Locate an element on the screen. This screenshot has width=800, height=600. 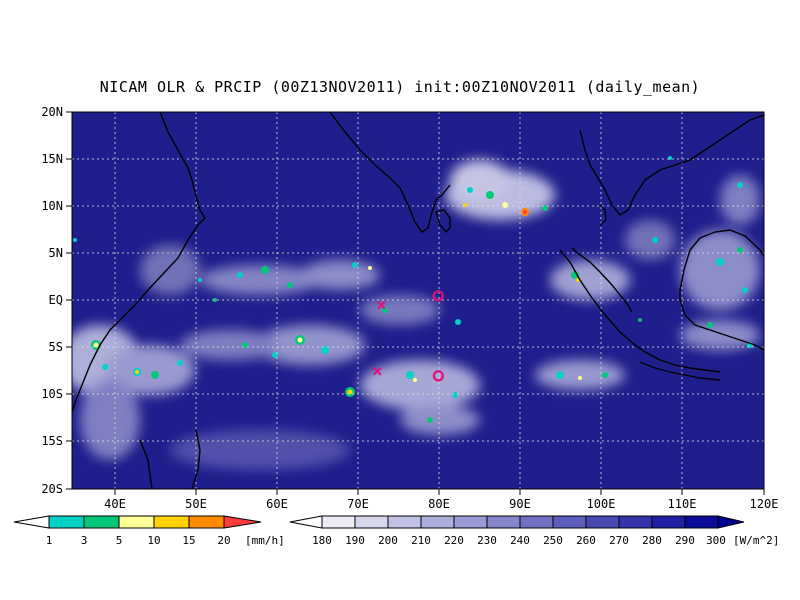
lon-label: 70E is located at coordinates (358, 504).